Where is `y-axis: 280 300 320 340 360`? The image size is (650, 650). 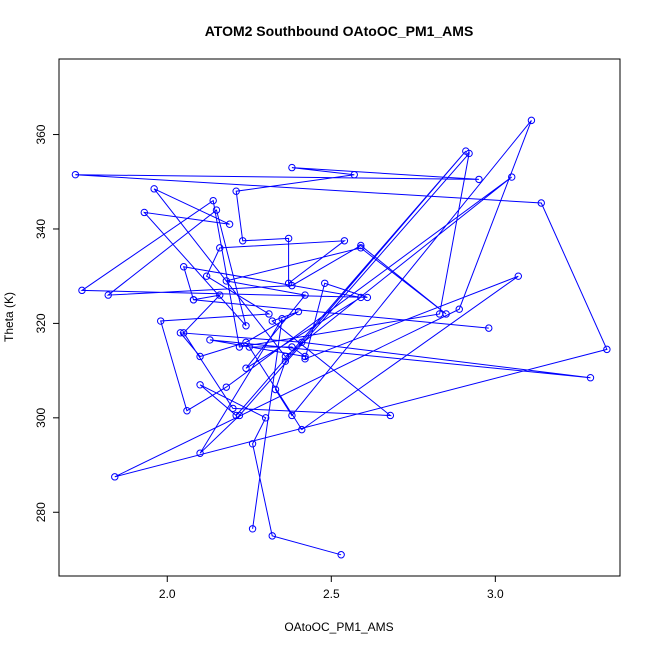
y-axis: 280 300 320 340 360 is located at coordinates (46, 323).